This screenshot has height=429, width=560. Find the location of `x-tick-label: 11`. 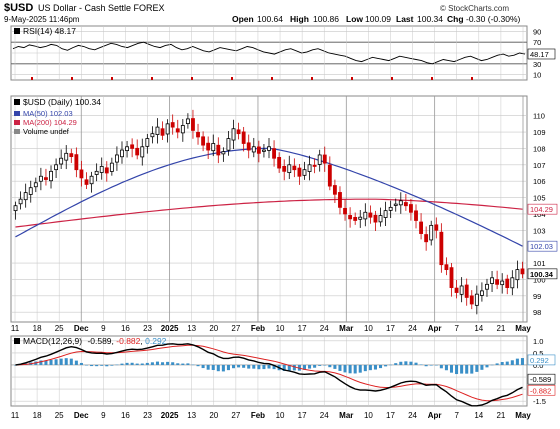

x-tick-label: 11 is located at coordinates (15, 328).